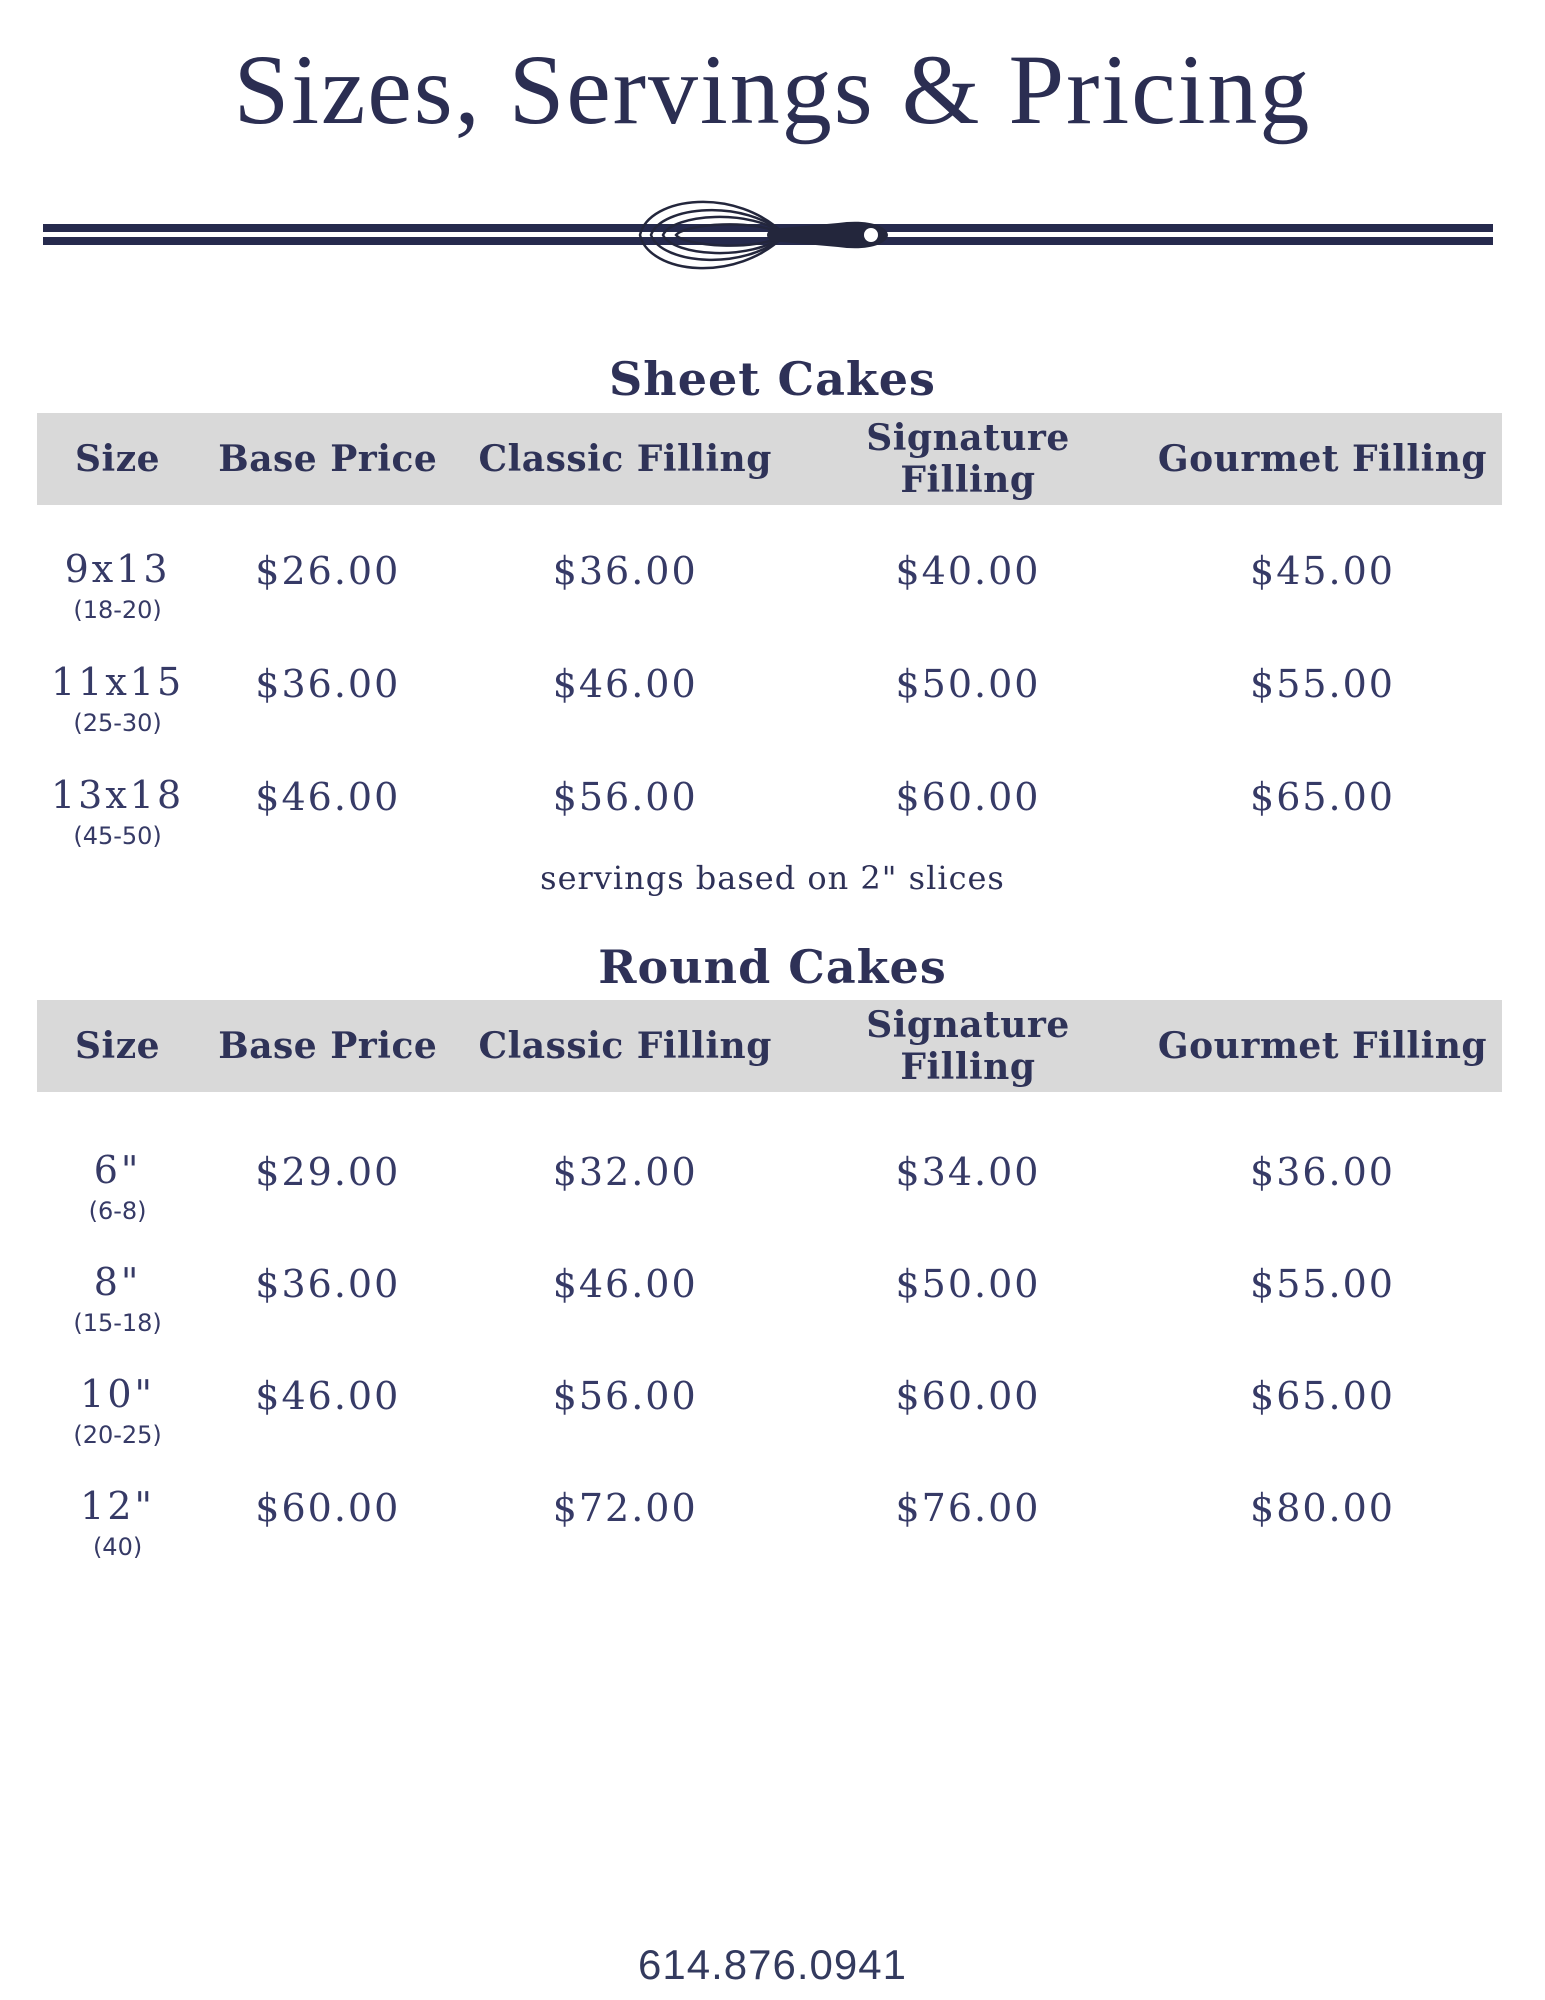 The image size is (1545, 2000). Describe the element at coordinates (117, 723) in the screenshot. I see `servings-label: (25-30)` at that location.